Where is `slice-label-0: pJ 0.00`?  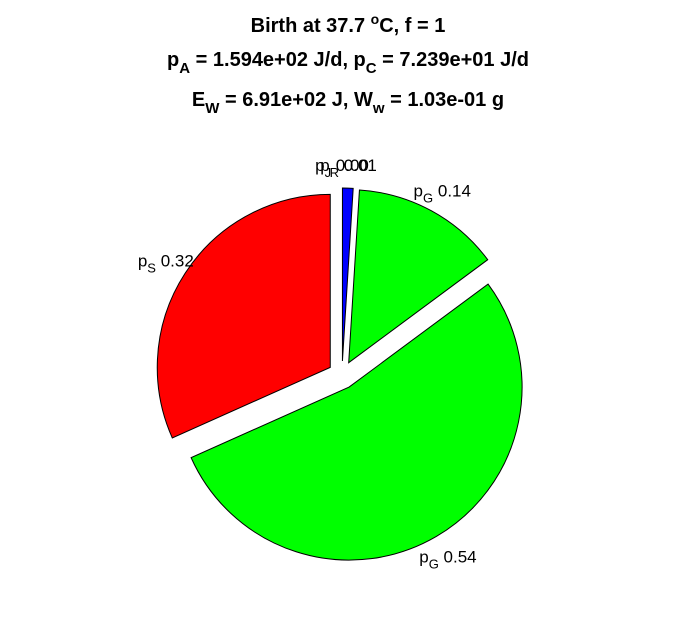
slice-label-0: pJ 0.00 is located at coordinates (342, 168).